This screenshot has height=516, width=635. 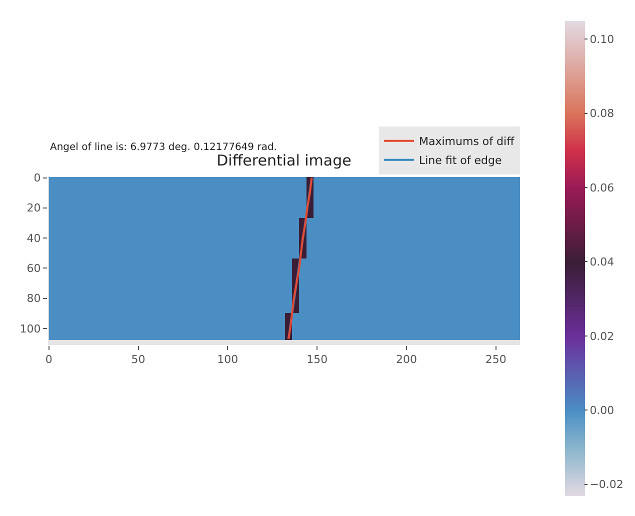 What do you see at coordinates (33, 238) in the screenshot?
I see `y-tick-label: 40` at bounding box center [33, 238].